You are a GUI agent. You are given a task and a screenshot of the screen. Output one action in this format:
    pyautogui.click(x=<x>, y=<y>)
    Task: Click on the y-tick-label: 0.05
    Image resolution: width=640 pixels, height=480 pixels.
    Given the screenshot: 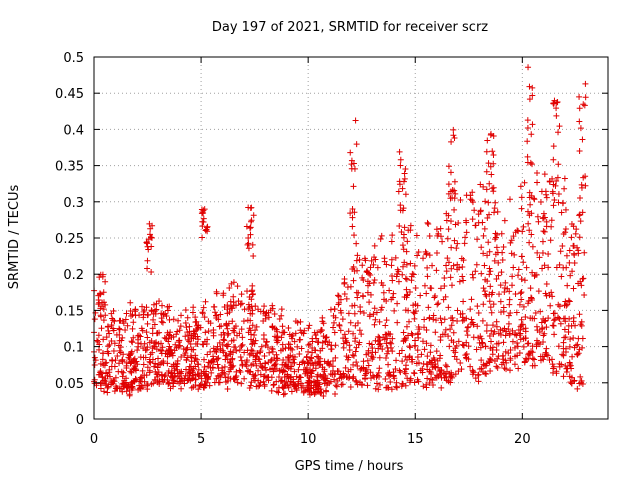 What is the action you would take?
    pyautogui.click(x=69, y=384)
    